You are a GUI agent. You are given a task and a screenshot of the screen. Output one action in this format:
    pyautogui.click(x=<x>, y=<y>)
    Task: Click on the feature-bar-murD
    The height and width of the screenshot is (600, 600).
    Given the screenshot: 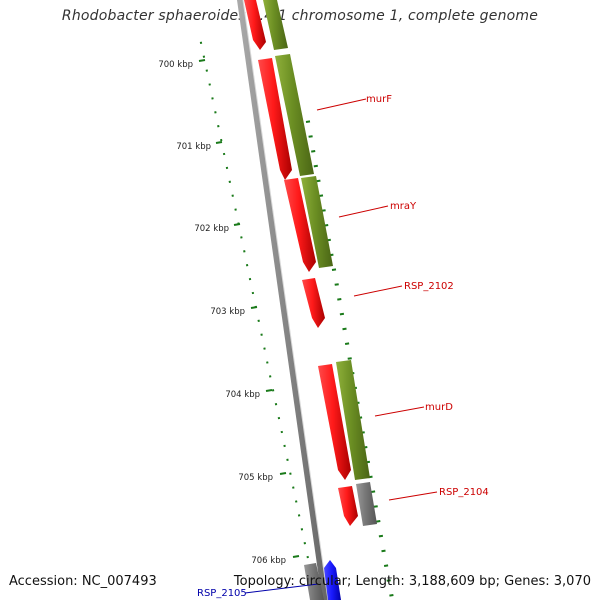 What is the action you would take?
    pyautogui.click(x=353, y=420)
    